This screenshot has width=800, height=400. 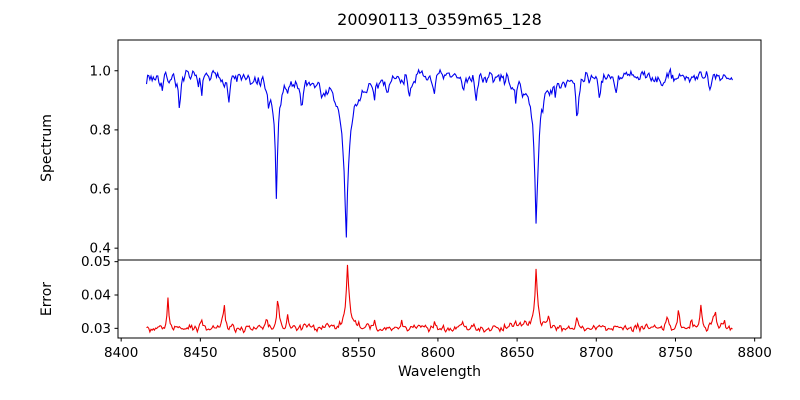 What do you see at coordinates (100, 190) in the screenshot?
I see `spectrum-ytick-label: 0.6` at bounding box center [100, 190].